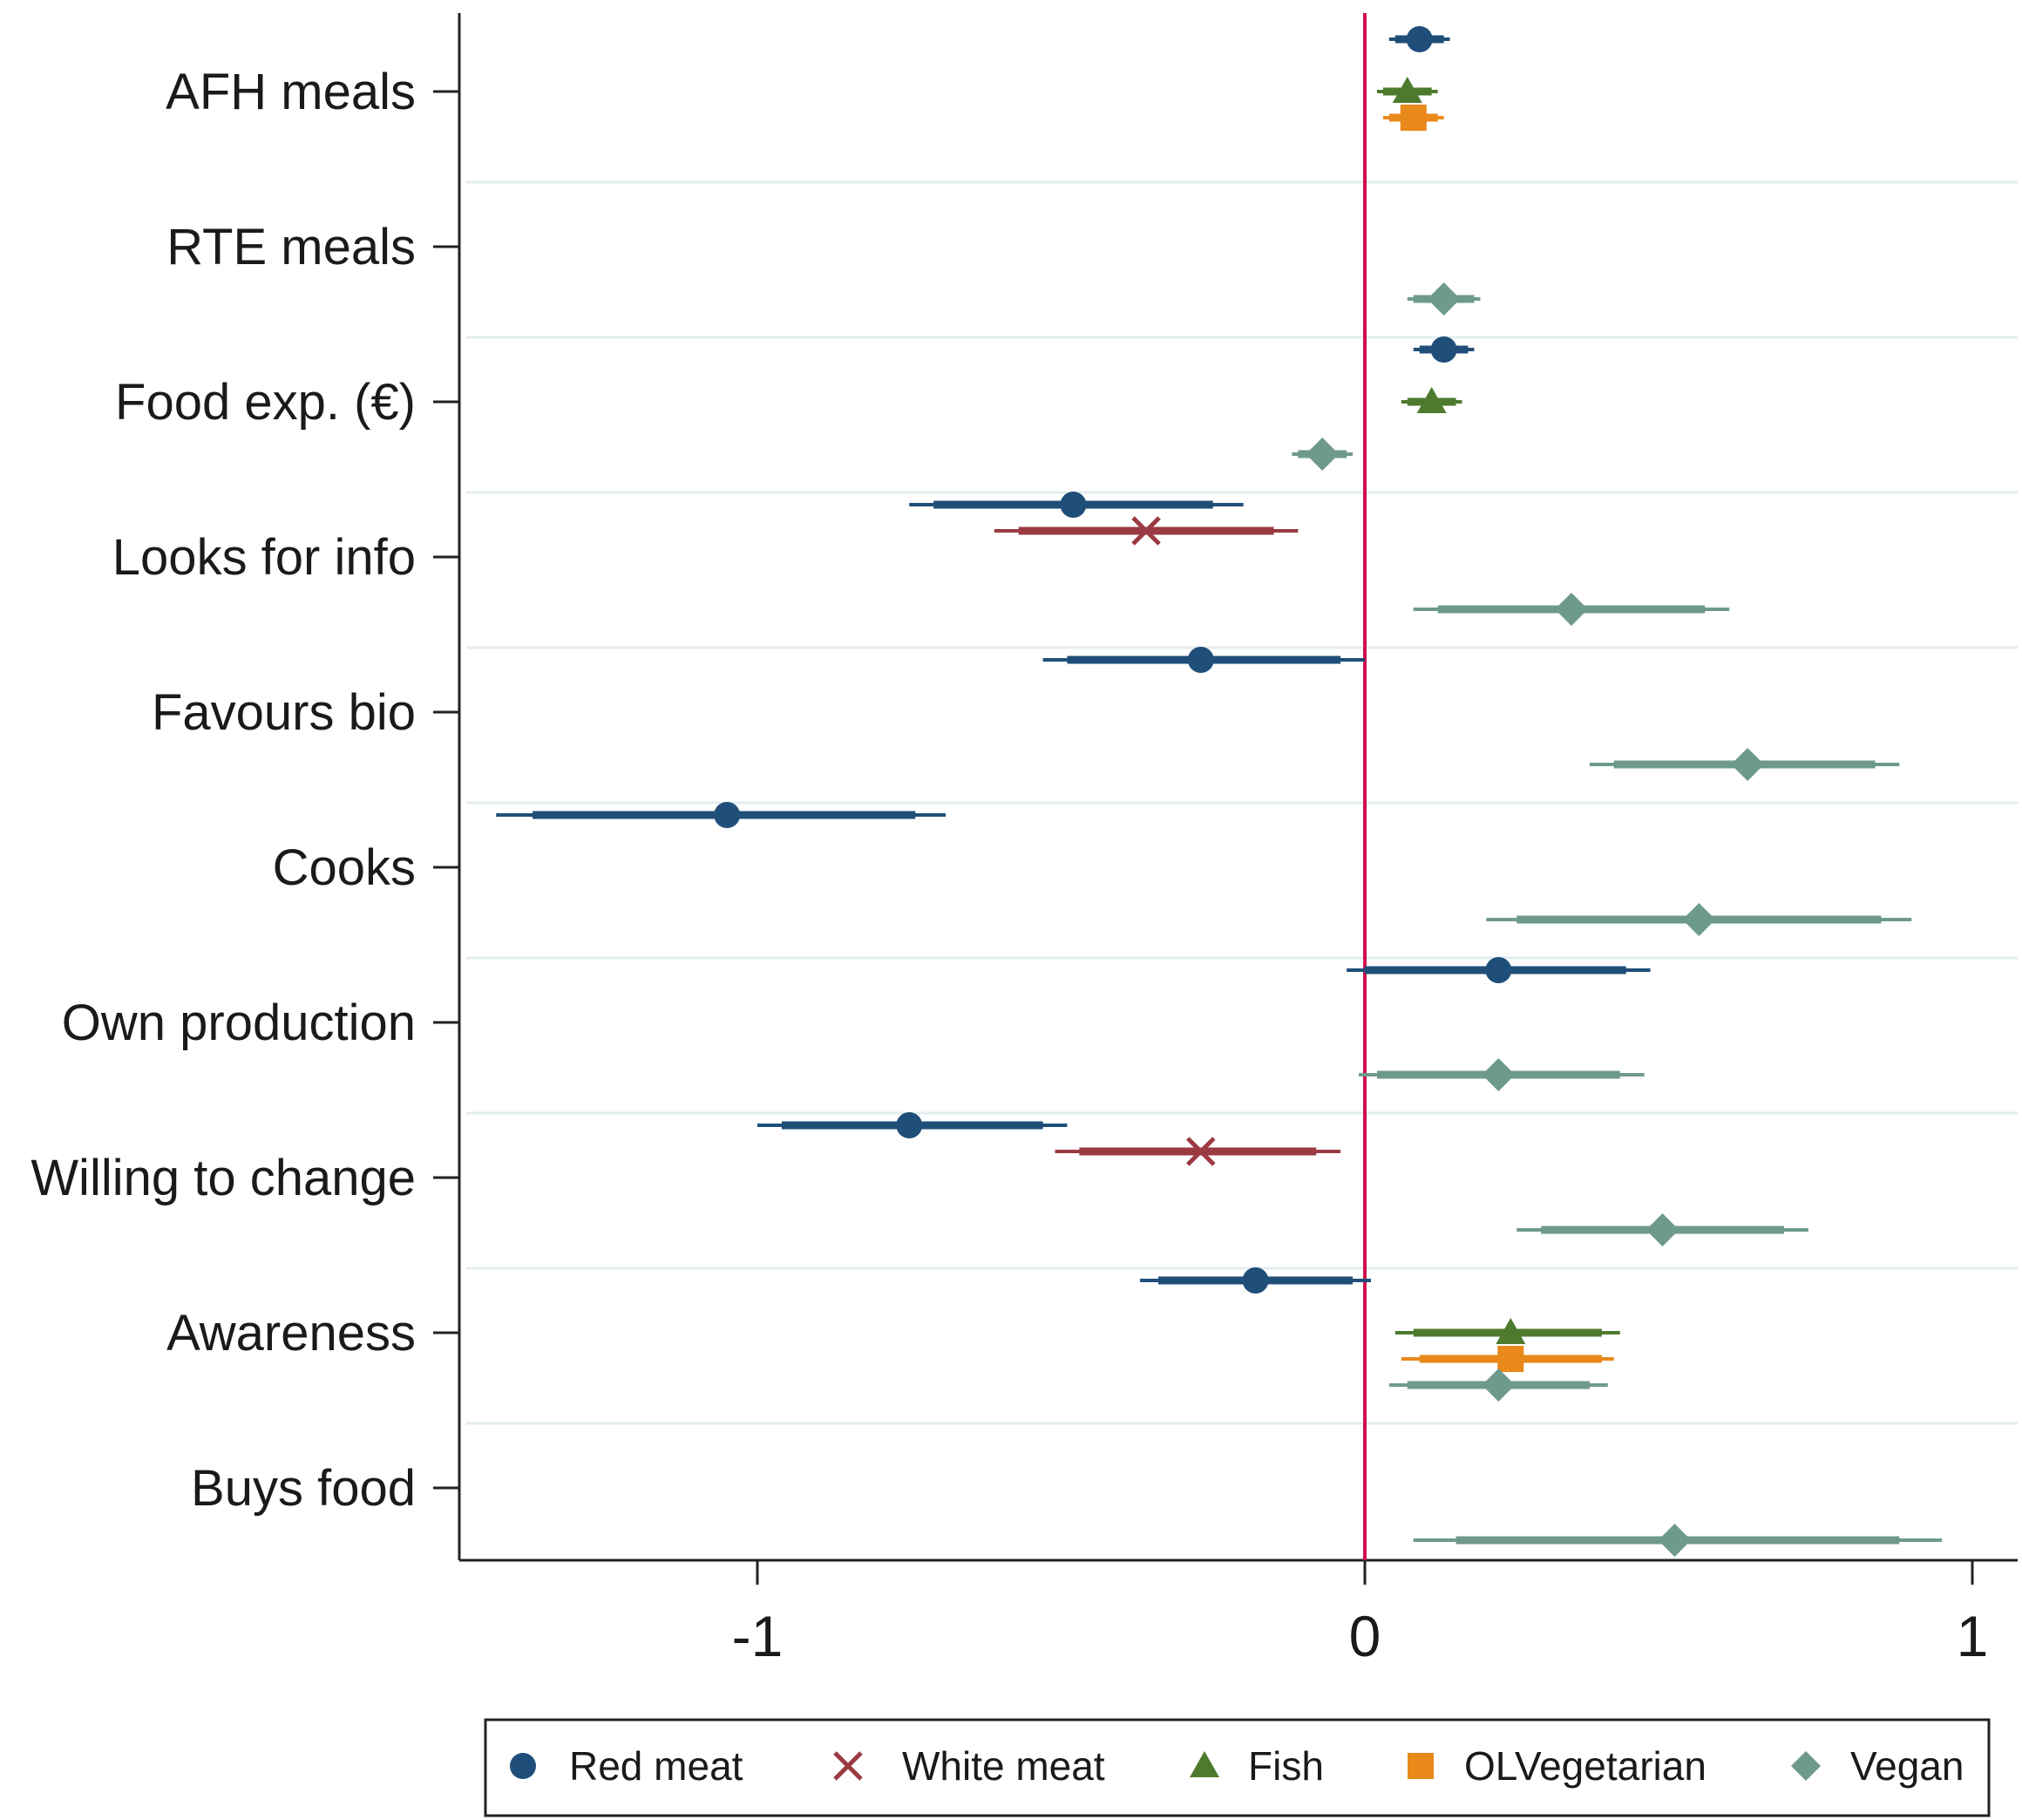 The height and width of the screenshot is (1820, 2022). Describe the element at coordinates (758, 1636) in the screenshot. I see `x-tick-label: -1` at that location.